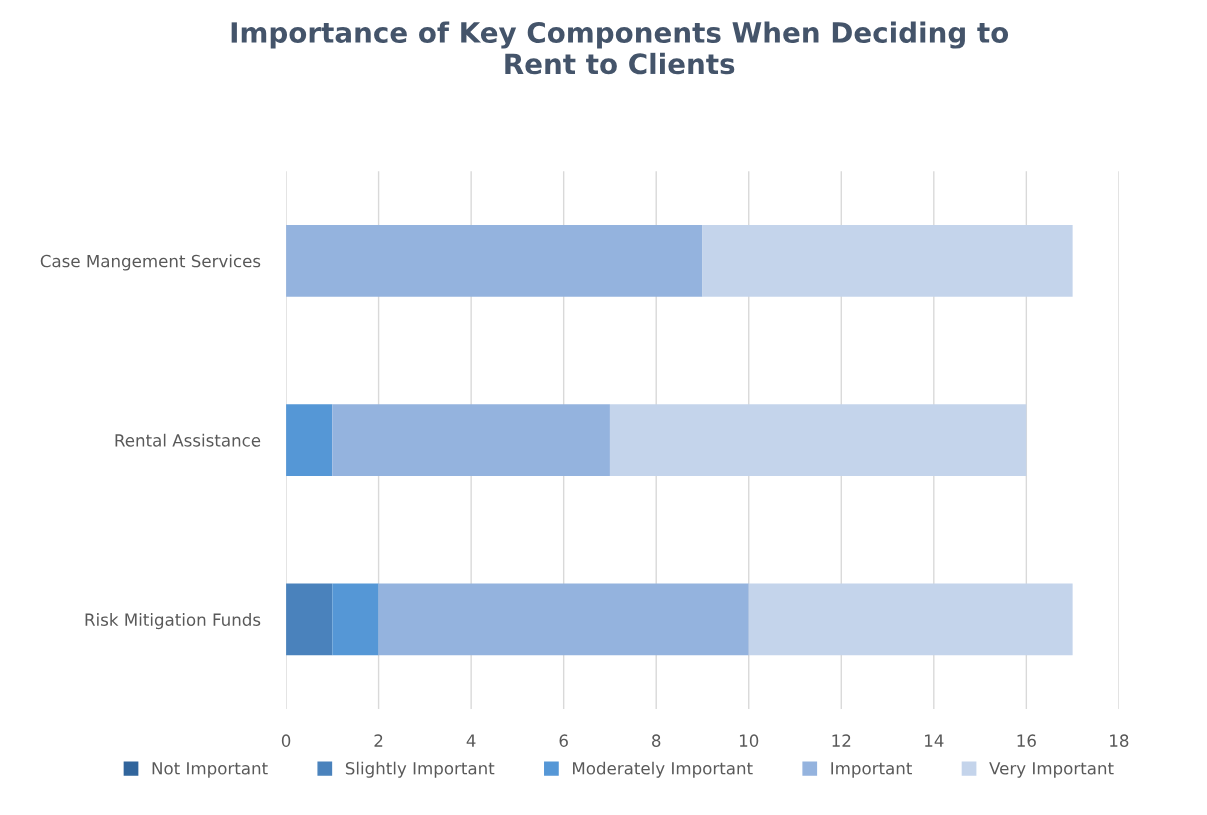 The width and height of the screenshot is (1207, 815). I want to click on x-tick-label: 4, so click(471, 740).